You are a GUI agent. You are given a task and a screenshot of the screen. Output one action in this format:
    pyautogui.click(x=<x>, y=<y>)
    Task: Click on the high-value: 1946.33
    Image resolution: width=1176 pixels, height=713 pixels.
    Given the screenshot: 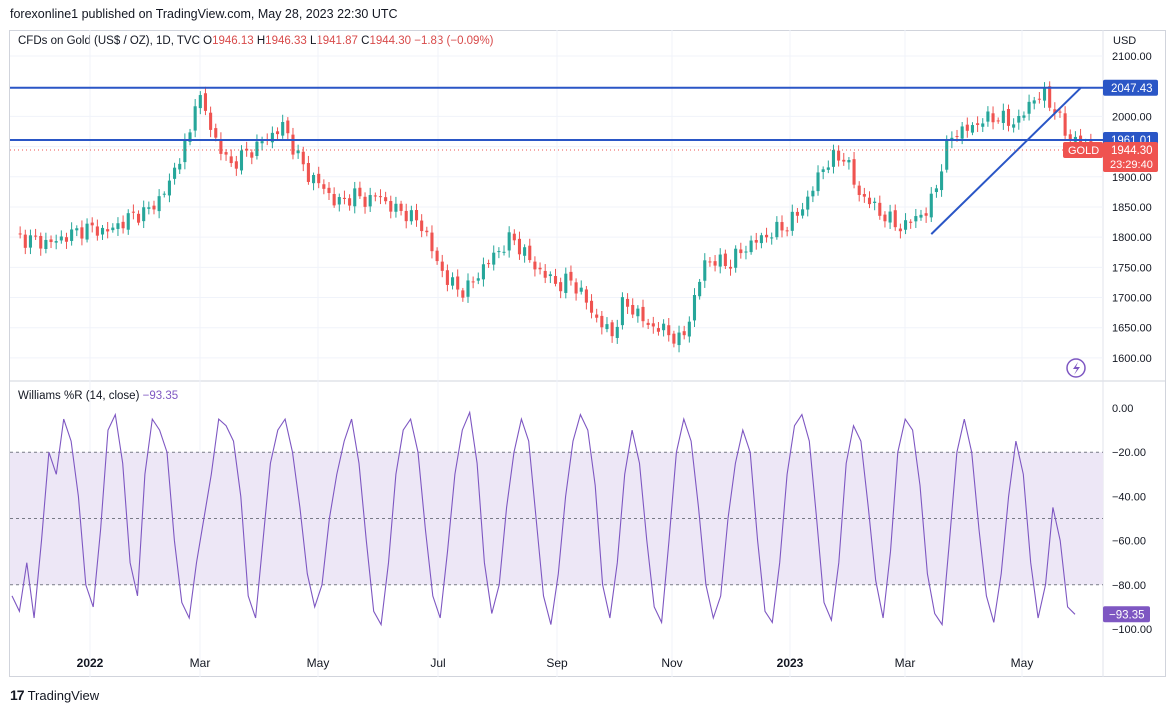 What is the action you would take?
    pyautogui.click(x=286, y=41)
    